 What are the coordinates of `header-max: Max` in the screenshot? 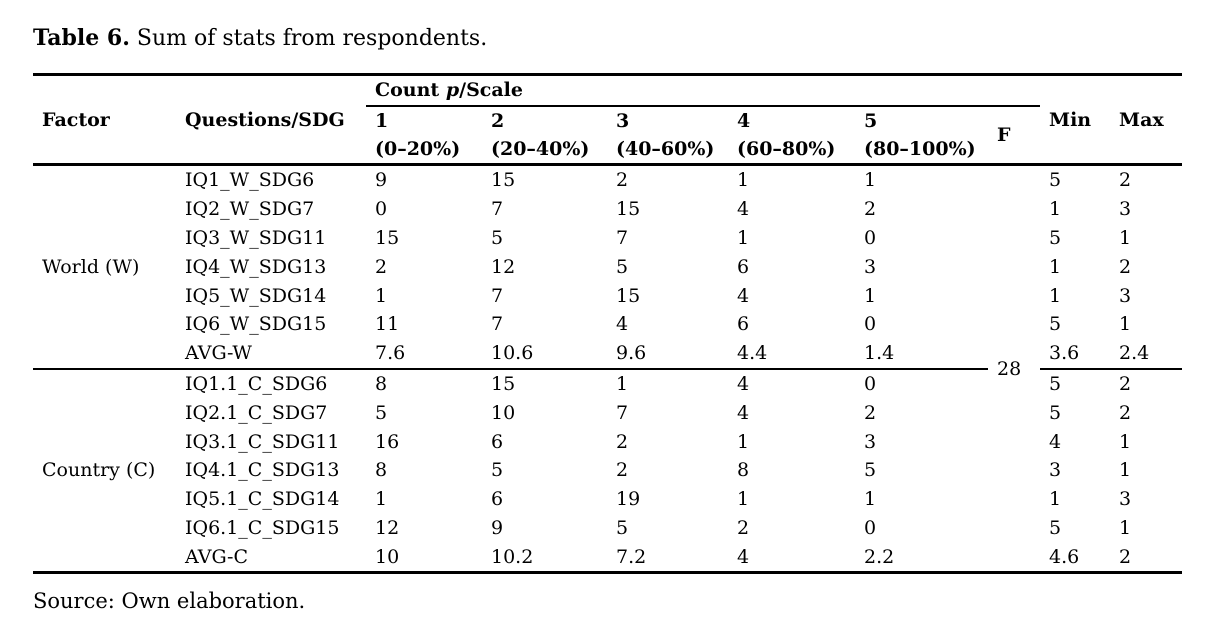 It's located at (1146, 120).